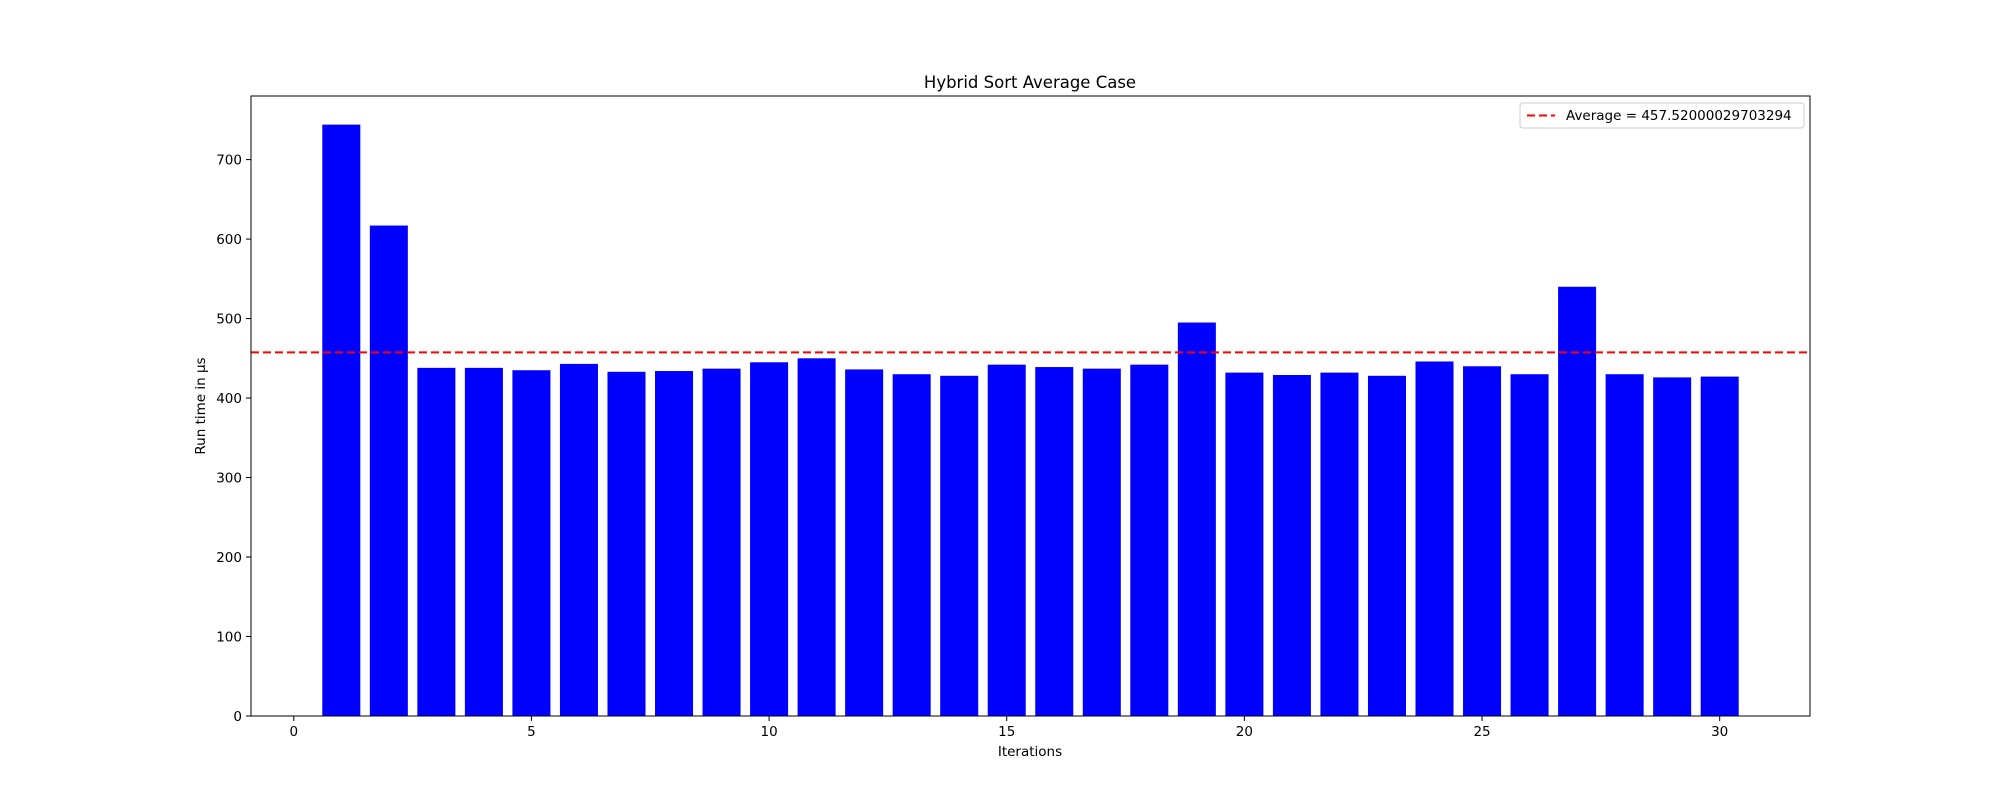  I want to click on y-tick-label: 700, so click(229, 161).